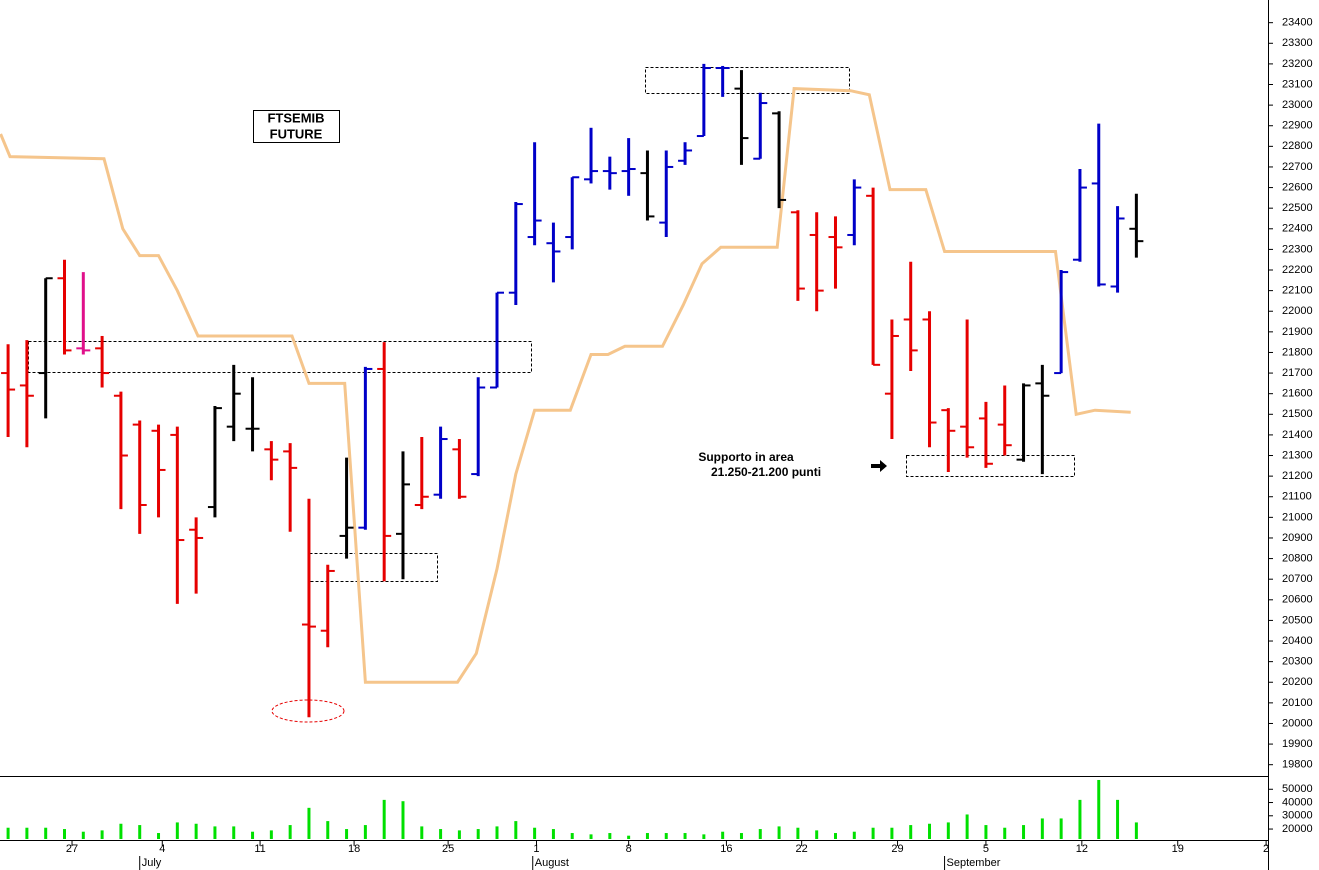  Describe the element at coordinates (1297, 703) in the screenshot. I see `y-tick-label: 20100` at that location.